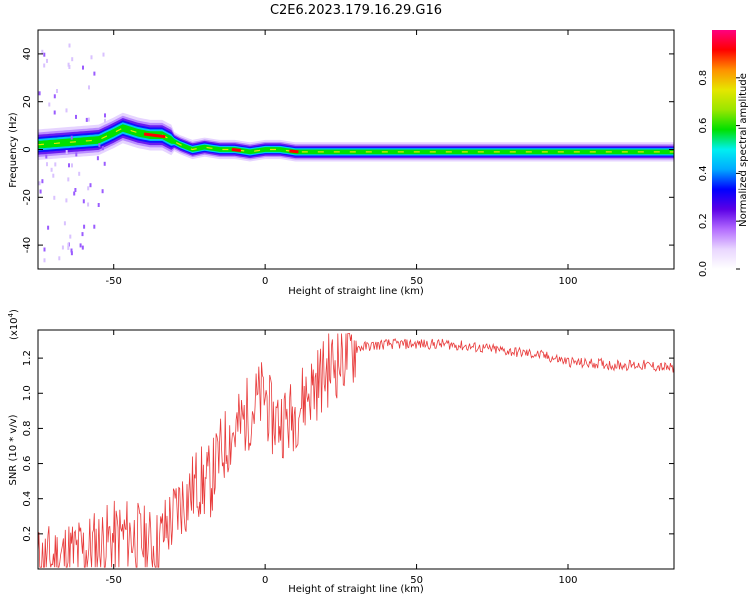  What do you see at coordinates (743, 150) in the screenshot?
I see `colorbar-label: Normalized spectral amplitude` at bounding box center [743, 150].